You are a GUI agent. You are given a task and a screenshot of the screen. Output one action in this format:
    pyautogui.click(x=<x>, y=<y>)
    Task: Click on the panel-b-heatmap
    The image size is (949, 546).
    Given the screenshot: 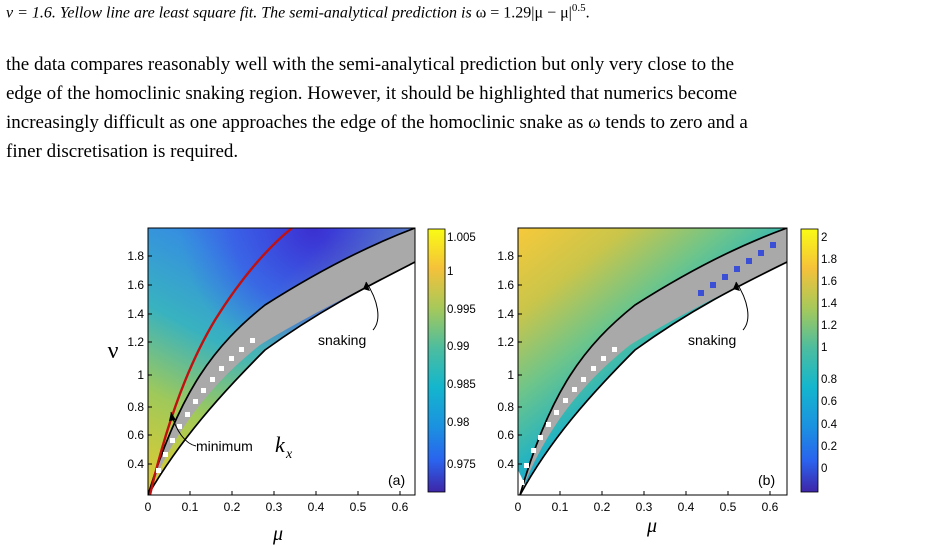 What is the action you would take?
    pyautogui.click(x=652, y=361)
    